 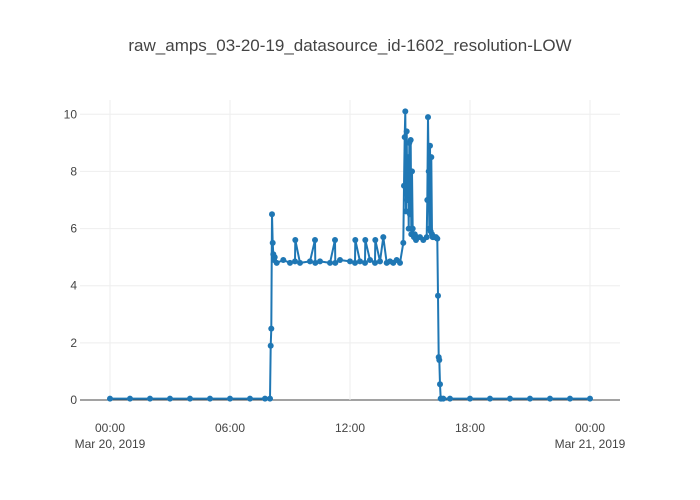 I want to click on y-tick-label: 8, so click(x=73, y=171).